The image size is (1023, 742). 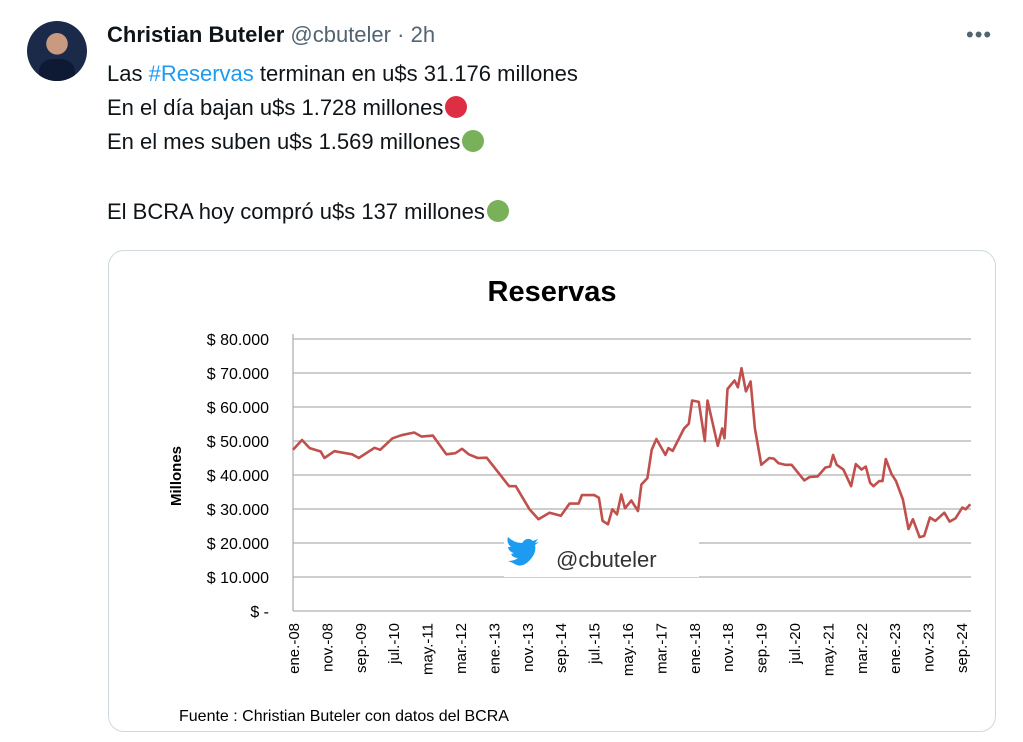 I want to click on text: terminan en u$s 31.176 millones, so click(x=415, y=73).